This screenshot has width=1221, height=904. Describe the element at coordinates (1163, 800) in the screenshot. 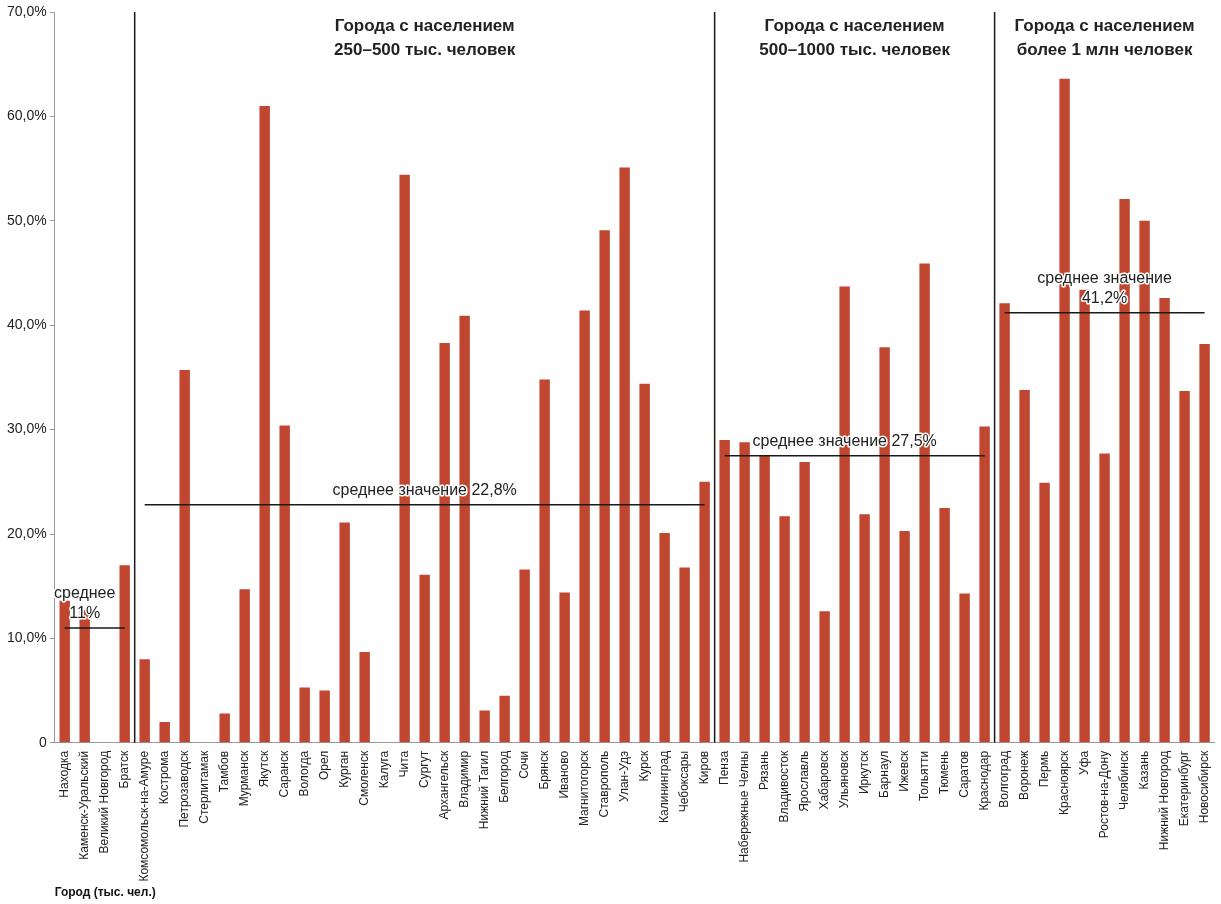

I see `x-tick-label: Нижний Новгород` at that location.